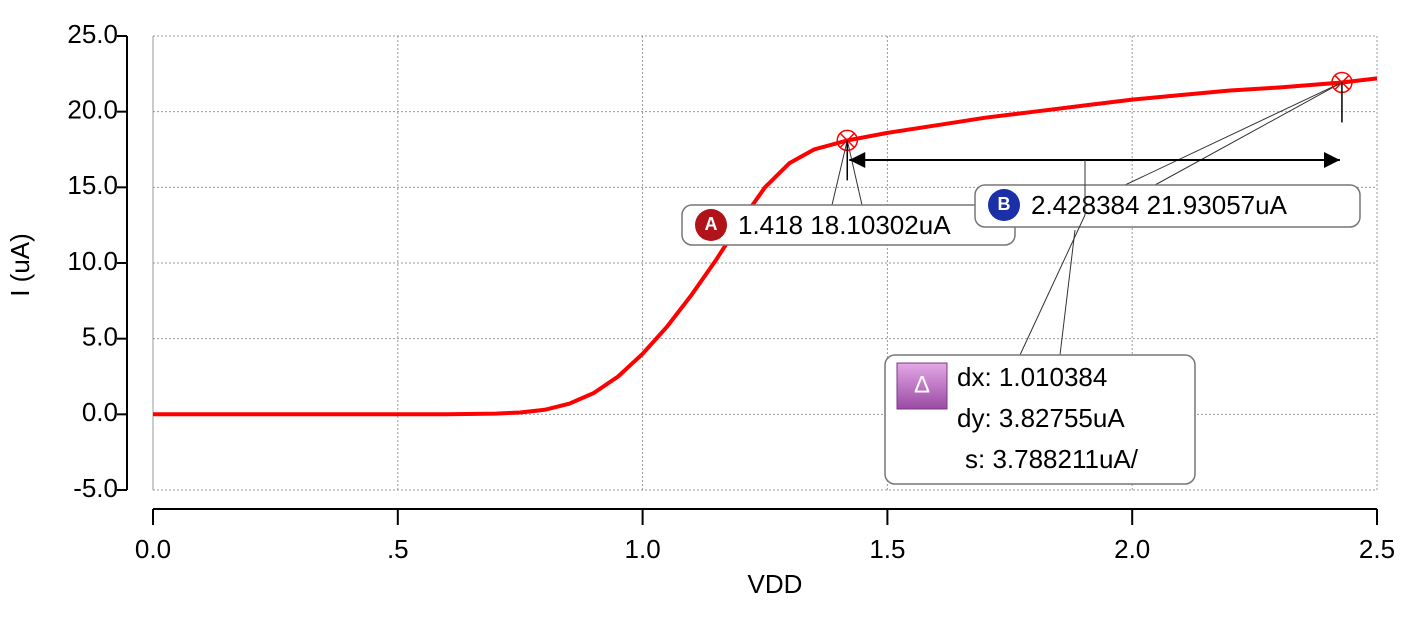 This screenshot has width=1425, height=621. What do you see at coordinates (398, 549) in the screenshot?
I see `x-tick-label: .5` at bounding box center [398, 549].